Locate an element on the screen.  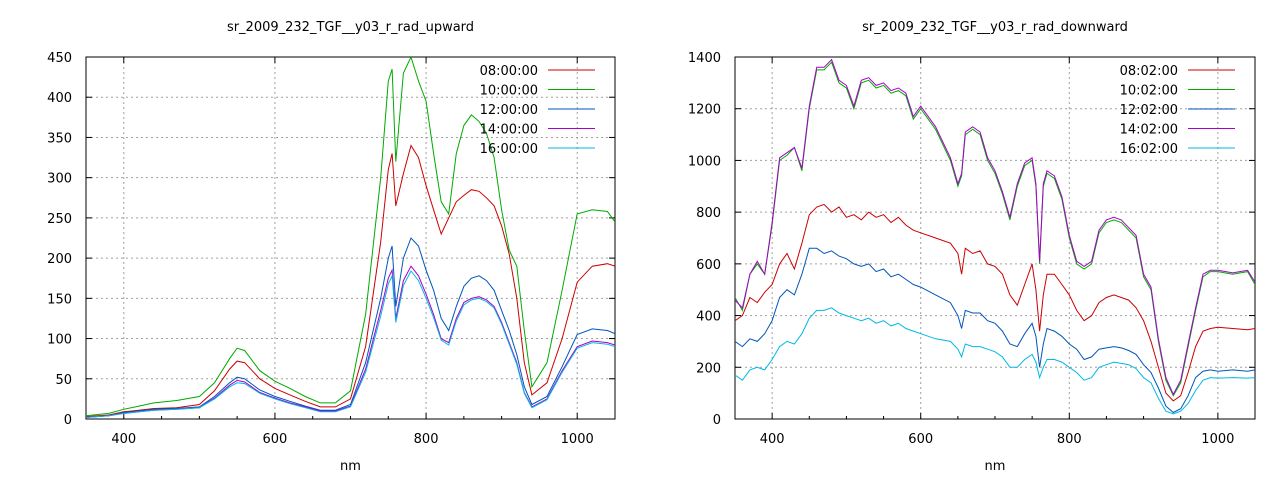
y-tick-label: 250 is located at coordinates (59, 219).